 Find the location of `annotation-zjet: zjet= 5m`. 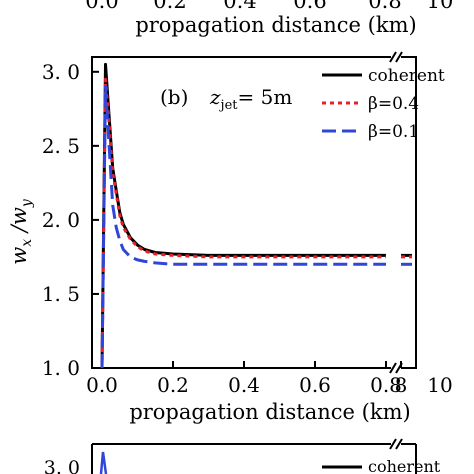

annotation-zjet: zjet= 5m is located at coordinates (250, 99).